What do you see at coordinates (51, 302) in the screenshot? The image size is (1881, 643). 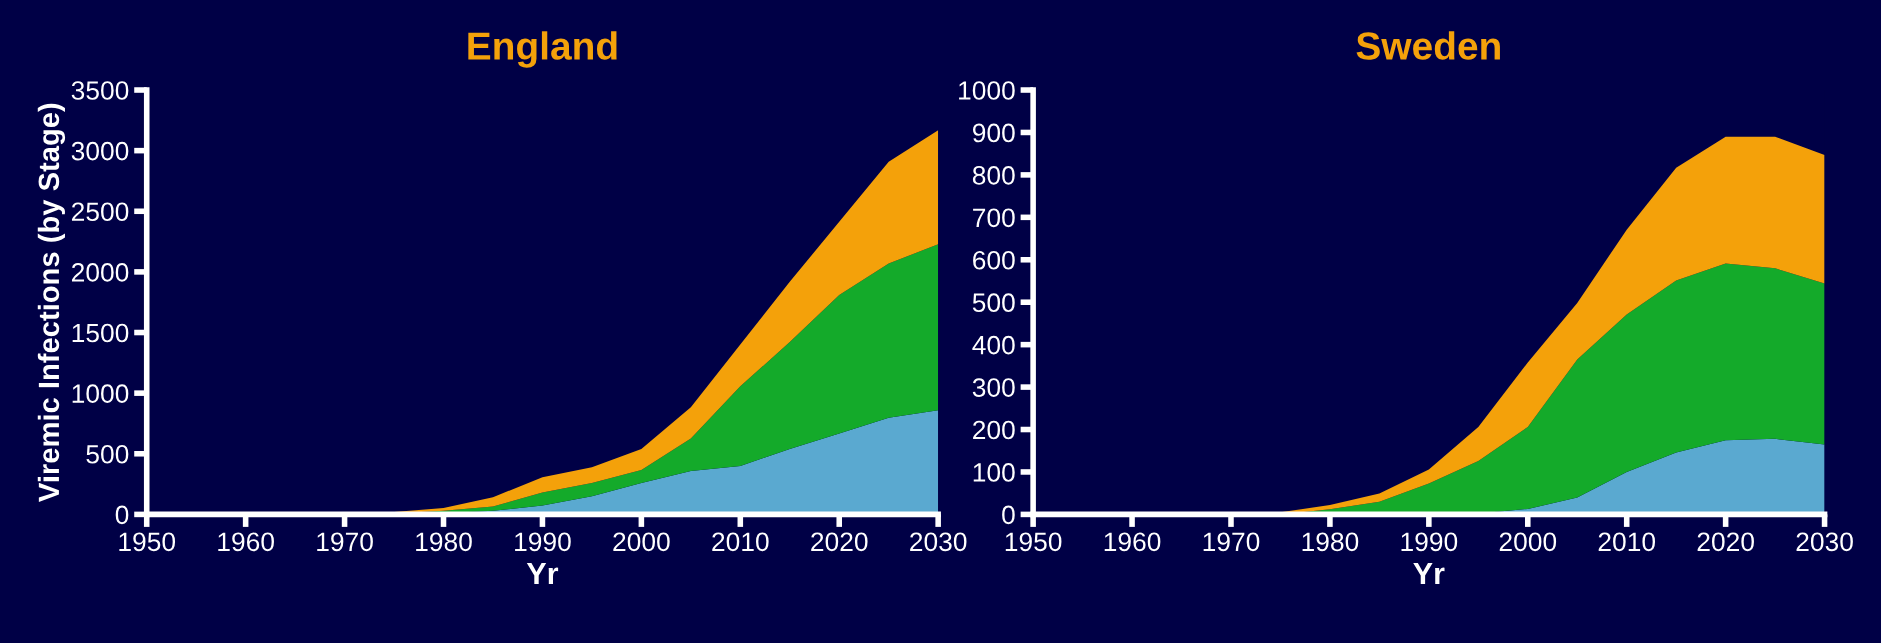 I see `y-axis-title: Viremic Infections (by Stage)` at bounding box center [51, 302].